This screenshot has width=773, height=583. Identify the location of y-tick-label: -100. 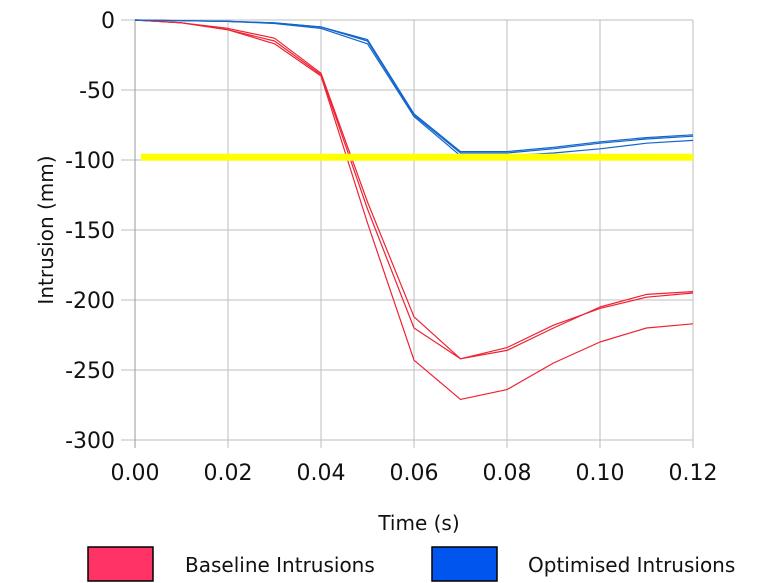
(90, 161).